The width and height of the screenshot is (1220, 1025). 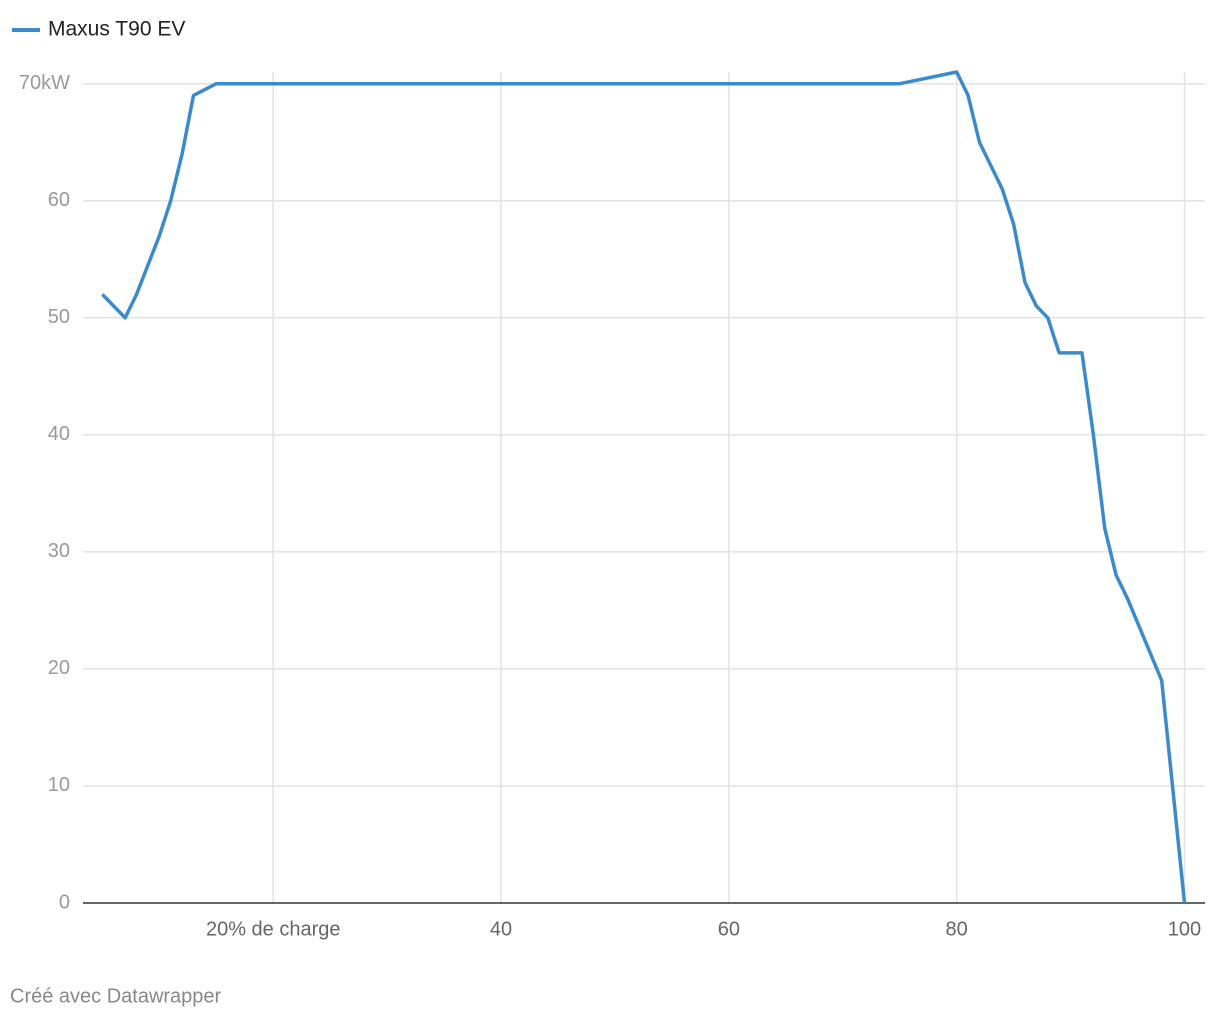 What do you see at coordinates (116, 29) in the screenshot?
I see `legend-label: Maxus T90 EV` at bounding box center [116, 29].